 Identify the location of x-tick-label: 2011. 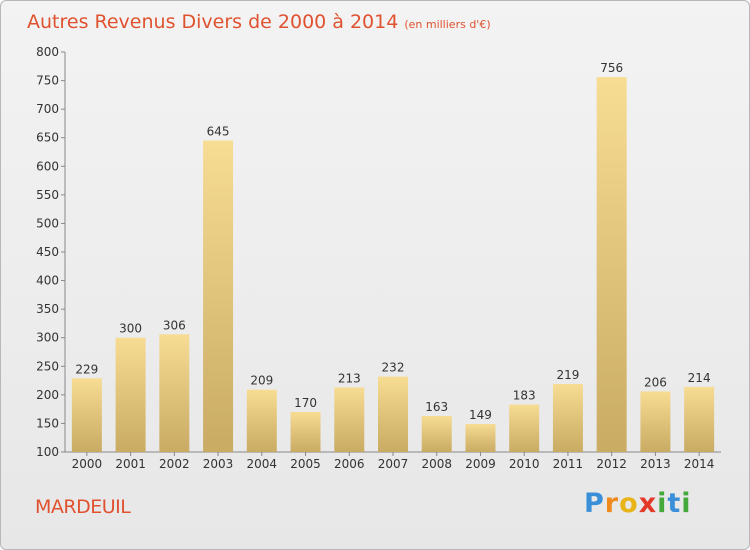
(568, 464).